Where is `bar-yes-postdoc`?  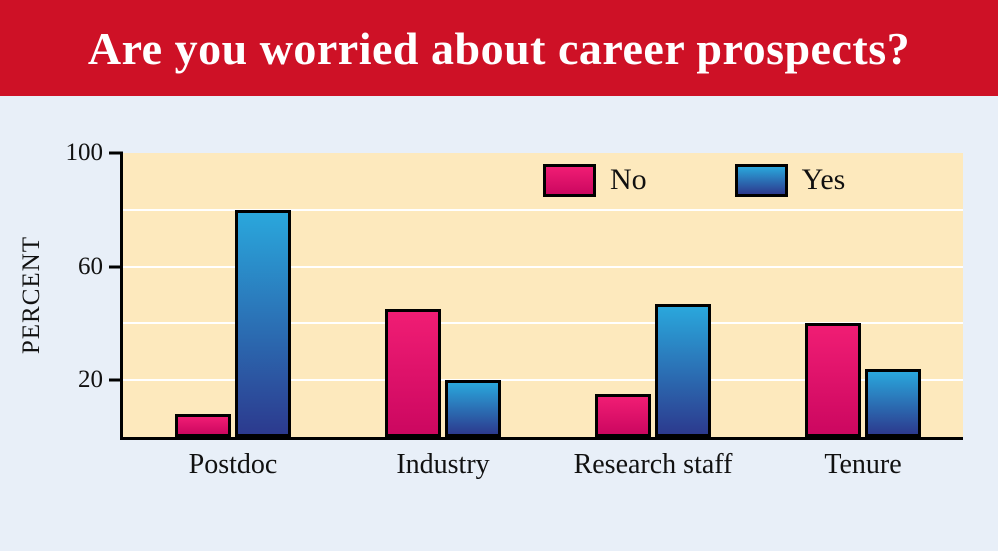 bar-yes-postdoc is located at coordinates (263, 323).